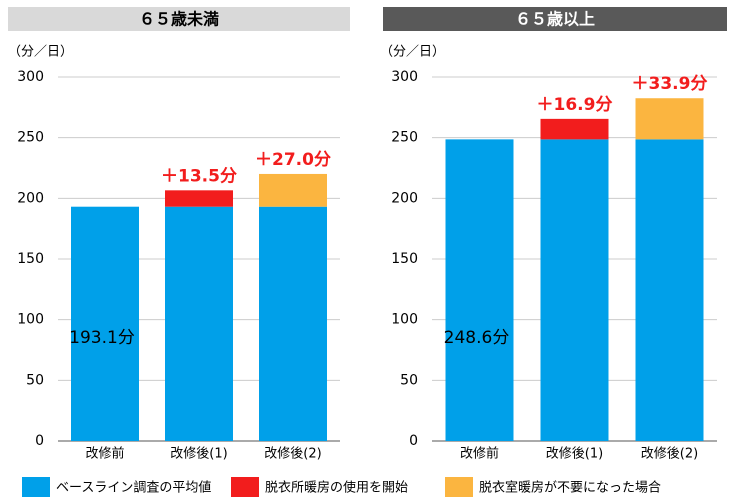 The width and height of the screenshot is (735, 503). What do you see at coordinates (199, 176) in the screenshot?
I see `value-label: ＋13.5分` at bounding box center [199, 176].